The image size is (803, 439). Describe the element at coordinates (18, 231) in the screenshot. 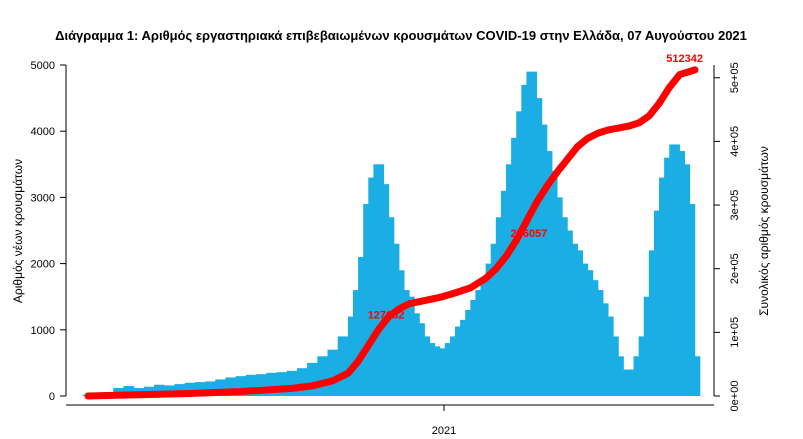

I see `y-axis-label: Αριθμός νέων κρουσμάτων` at that location.